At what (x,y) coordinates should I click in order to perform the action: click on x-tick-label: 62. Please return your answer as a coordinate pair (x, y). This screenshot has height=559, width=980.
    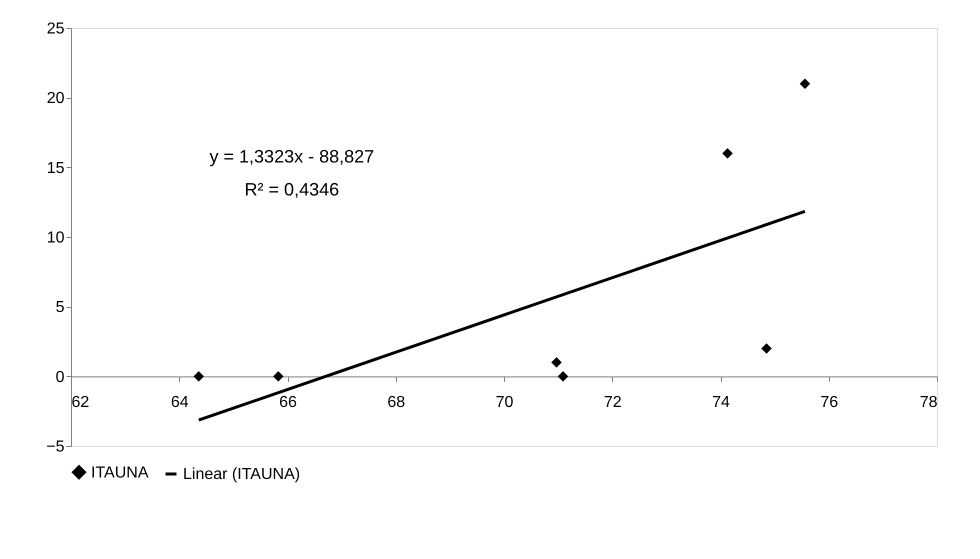
    Looking at the image, I should click on (81, 402).